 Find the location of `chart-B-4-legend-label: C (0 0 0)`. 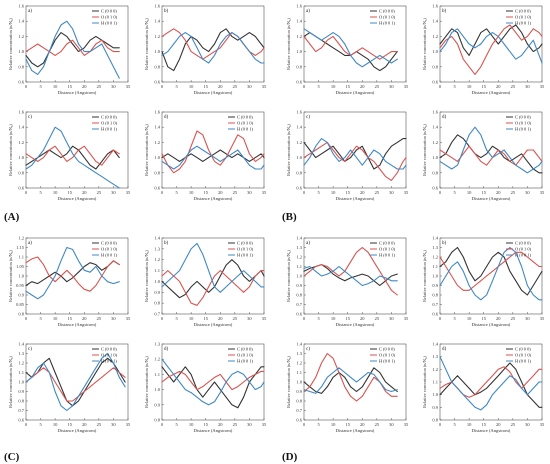

chart-B-4-legend-label: C (0 0 0) is located at coordinates (523, 117).